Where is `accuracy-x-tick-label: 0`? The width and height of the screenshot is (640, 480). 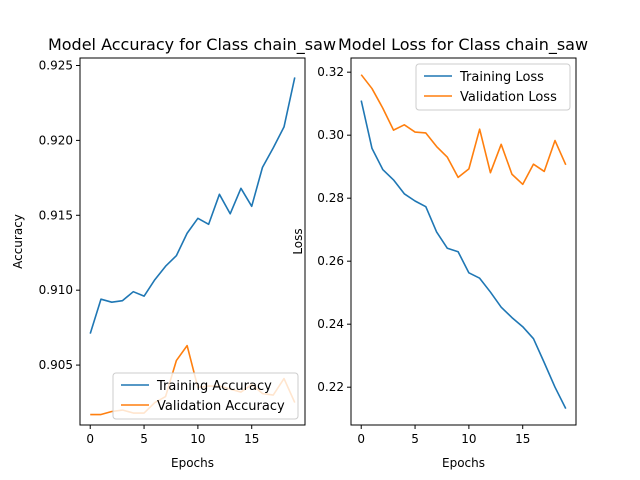 accuracy-x-tick-label: 0 is located at coordinates (90, 439).